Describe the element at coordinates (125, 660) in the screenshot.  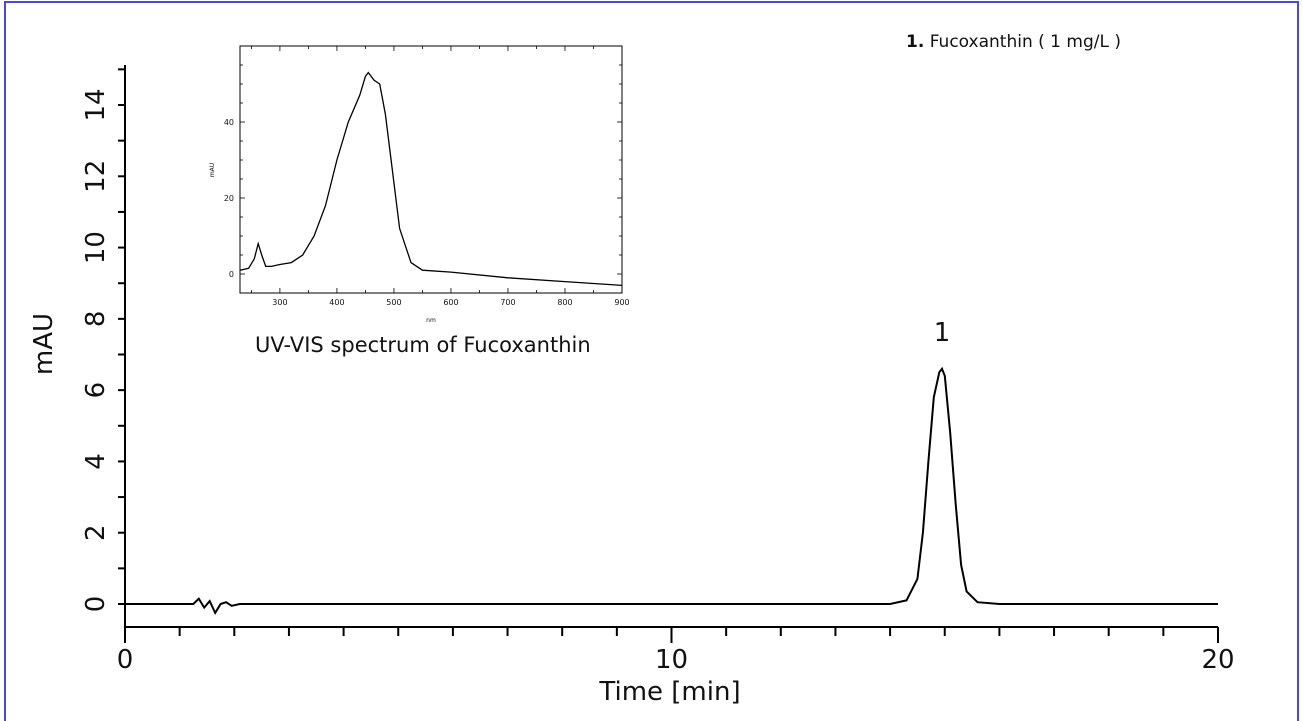
I see `x-tick-label: 0` at that location.